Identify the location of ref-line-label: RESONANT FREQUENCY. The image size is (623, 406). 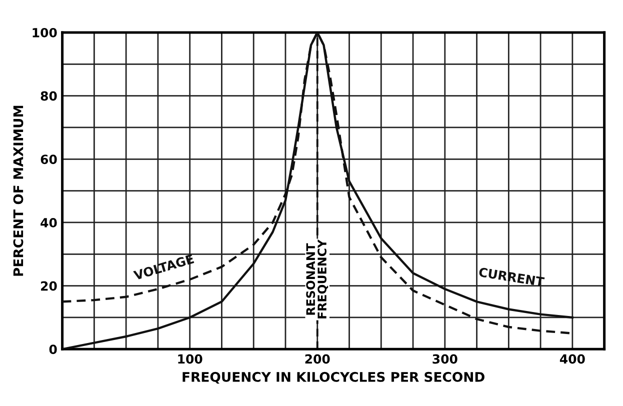
(317, 278).